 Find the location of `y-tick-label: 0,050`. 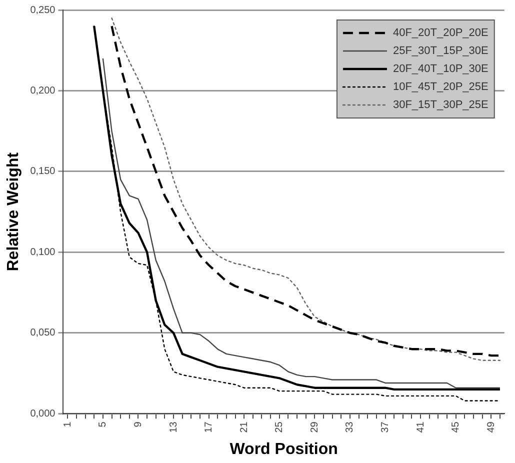

y-tick-label: 0,050 is located at coordinates (43, 333).